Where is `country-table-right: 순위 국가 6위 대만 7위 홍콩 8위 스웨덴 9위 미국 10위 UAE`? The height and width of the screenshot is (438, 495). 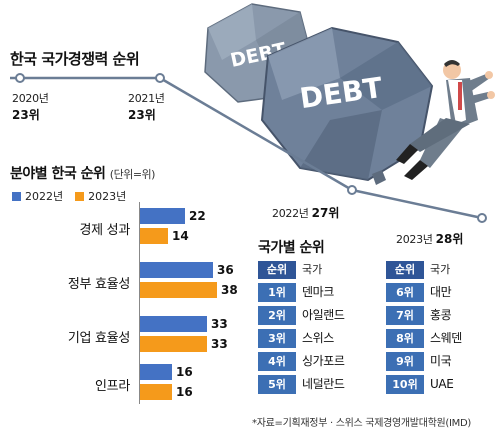
country-table-right: 순위 국가 6위 대만 7위 홍콩 8위 스웨덴 9위 미국 10위 UAE is located at coordinates (440, 327).